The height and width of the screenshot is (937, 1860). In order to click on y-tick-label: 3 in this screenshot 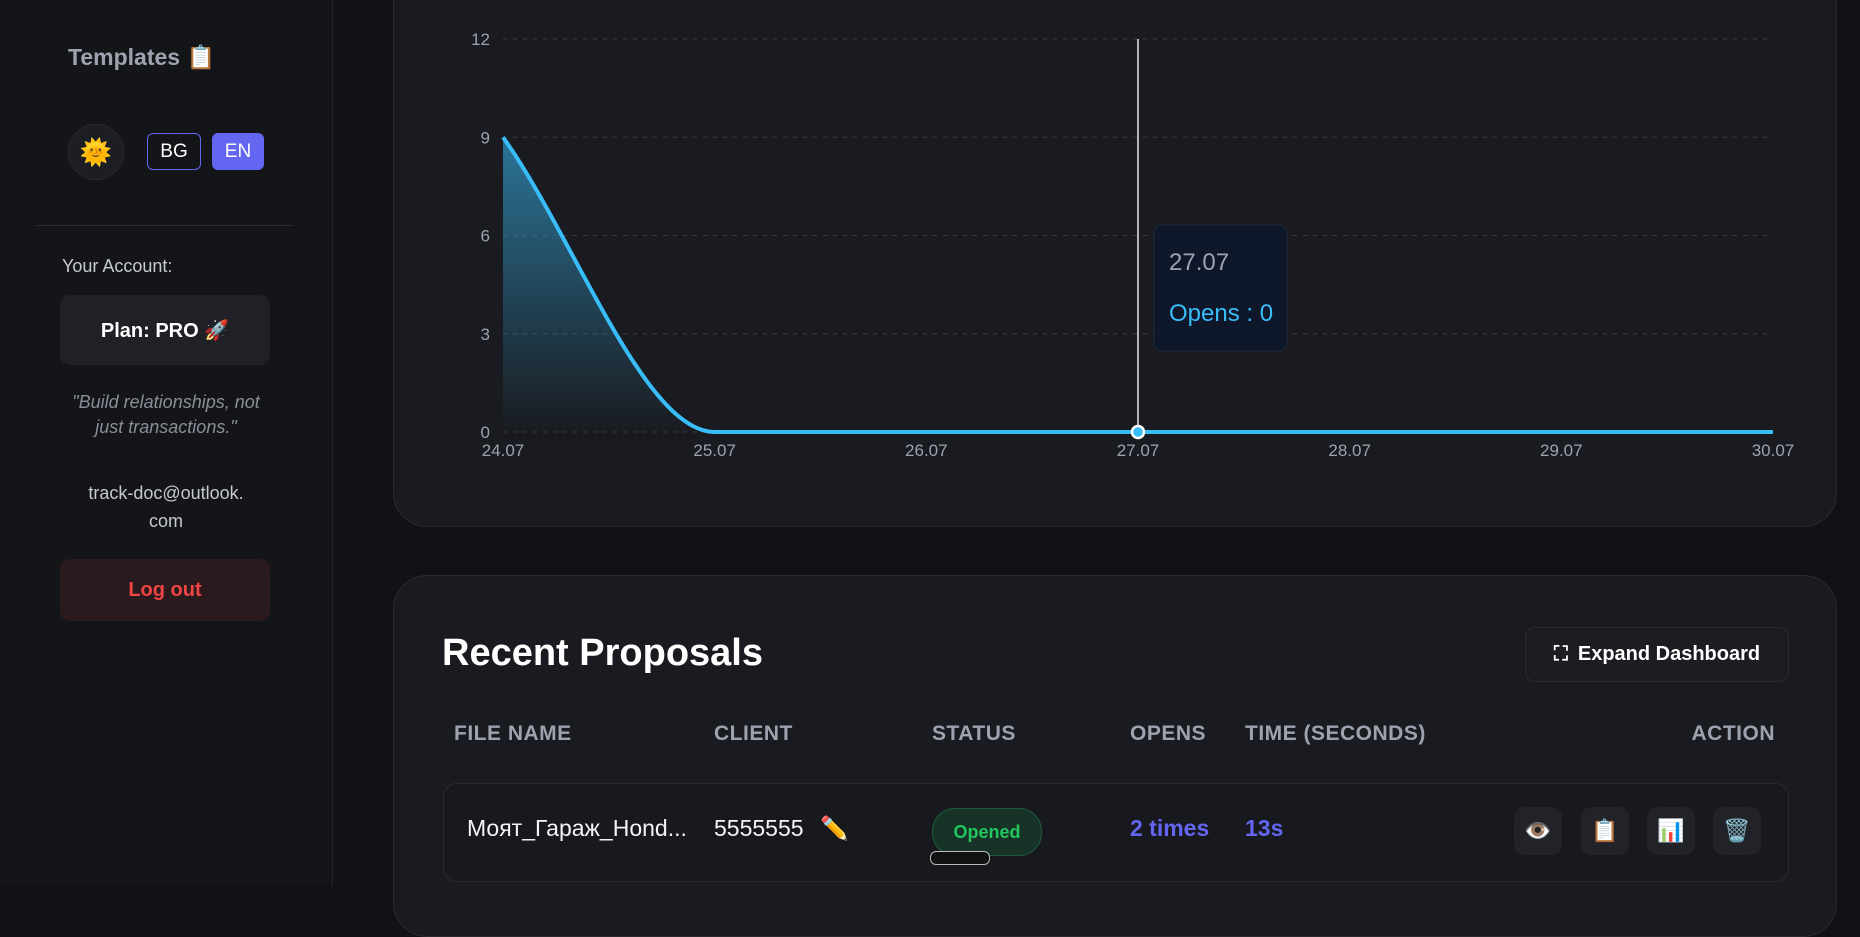, I will do `click(485, 334)`.